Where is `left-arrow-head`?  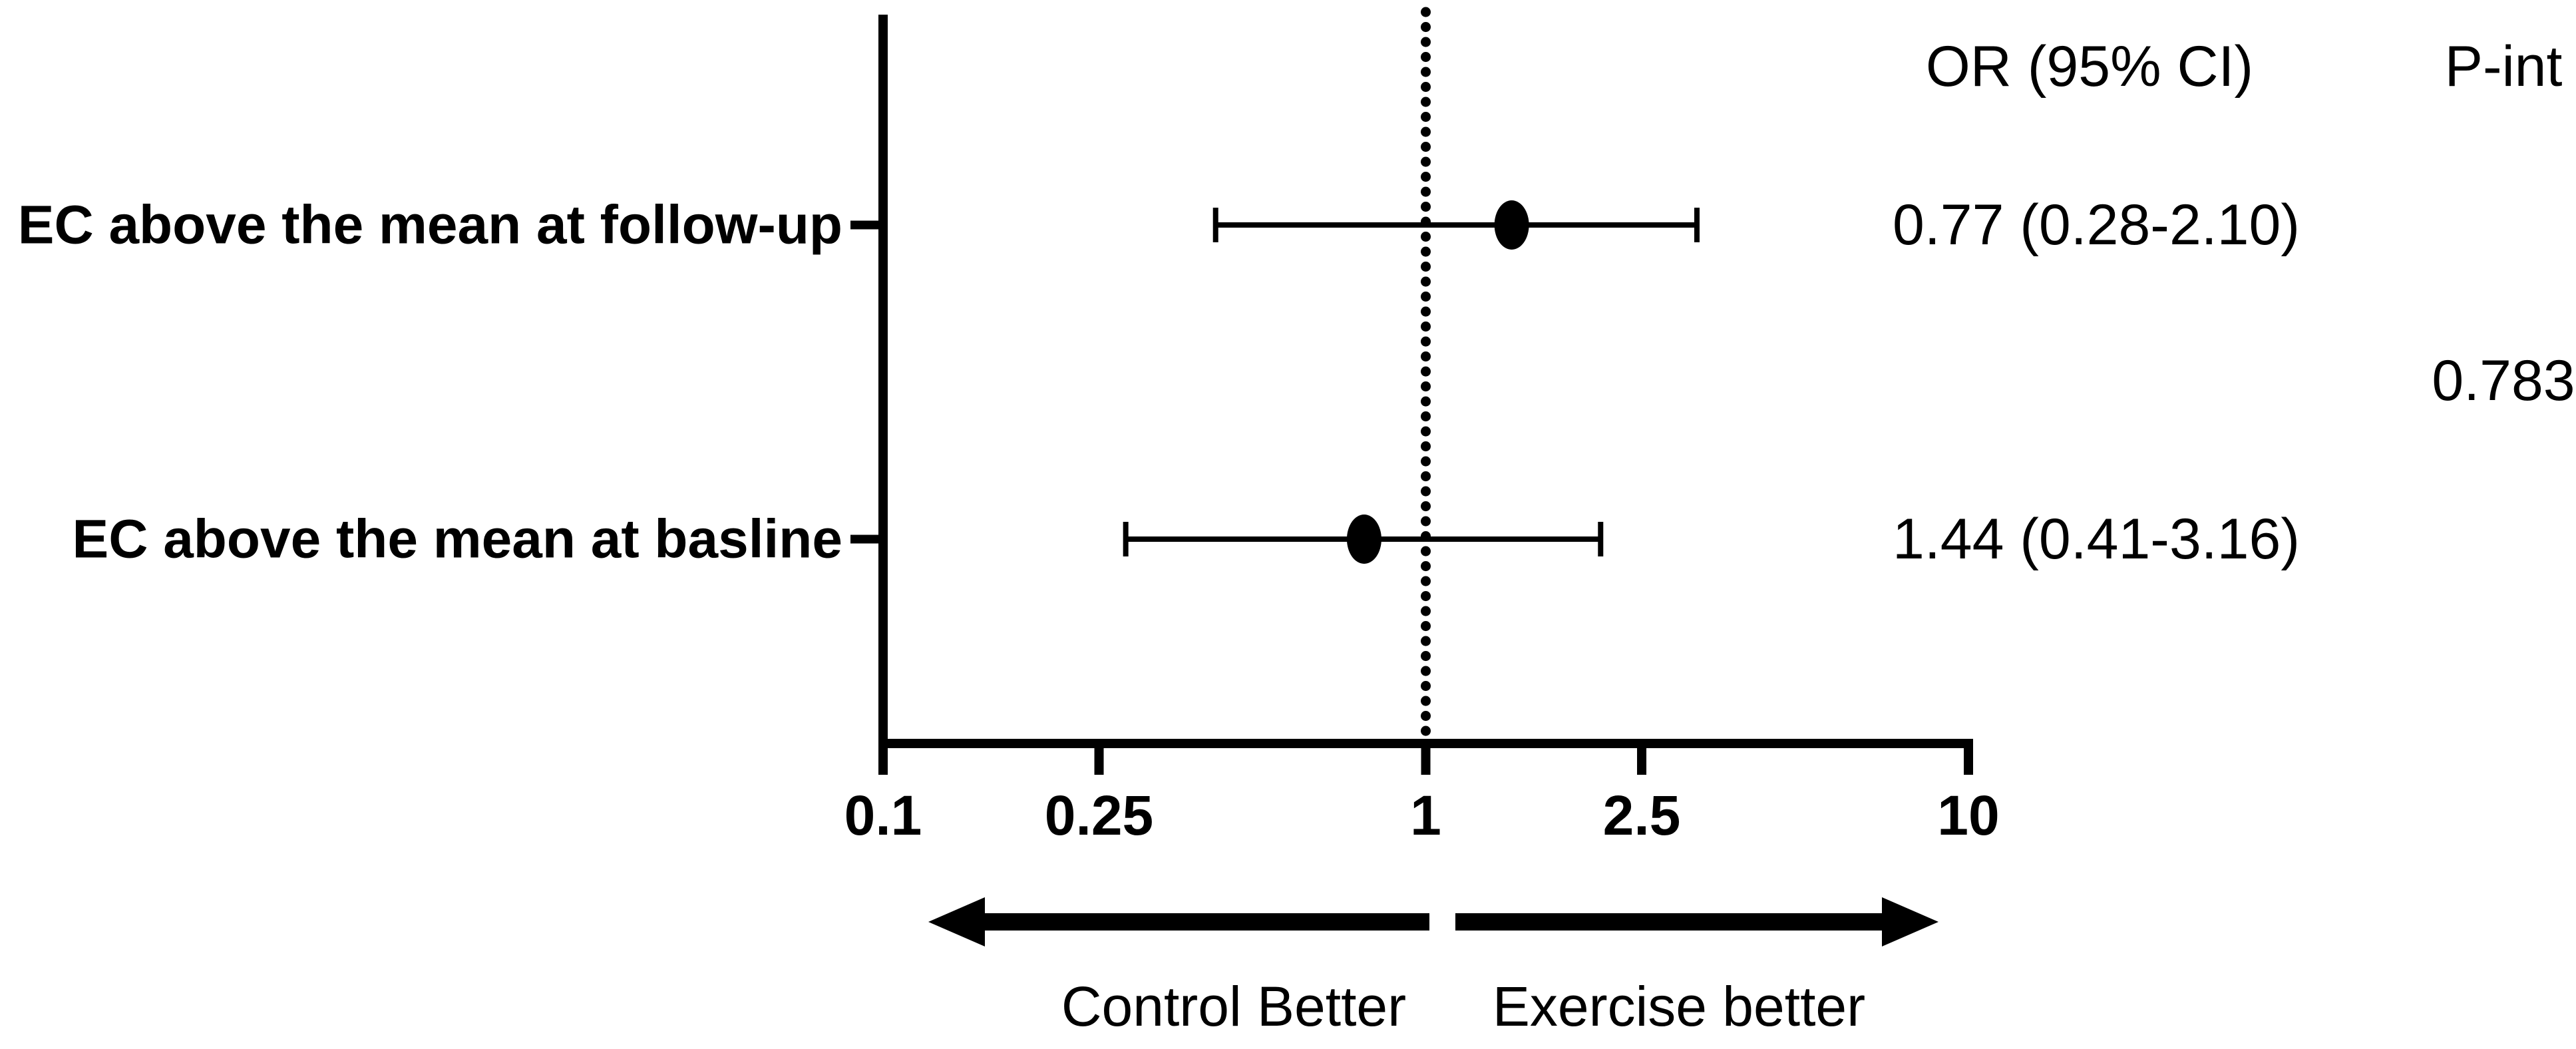
left-arrow-head is located at coordinates (956, 921).